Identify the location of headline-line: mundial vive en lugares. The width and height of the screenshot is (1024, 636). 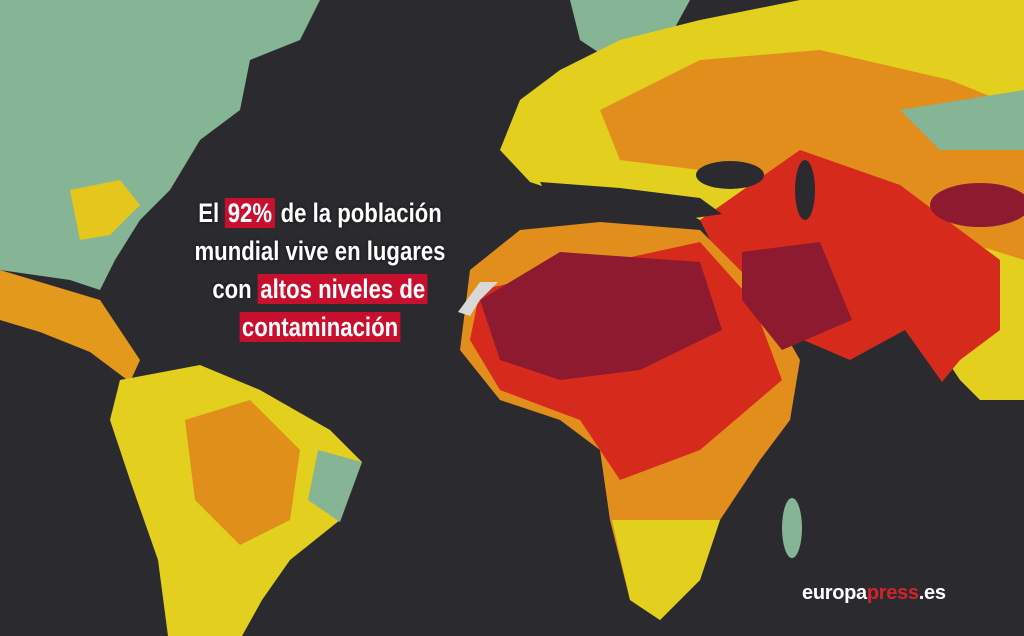
(320, 251).